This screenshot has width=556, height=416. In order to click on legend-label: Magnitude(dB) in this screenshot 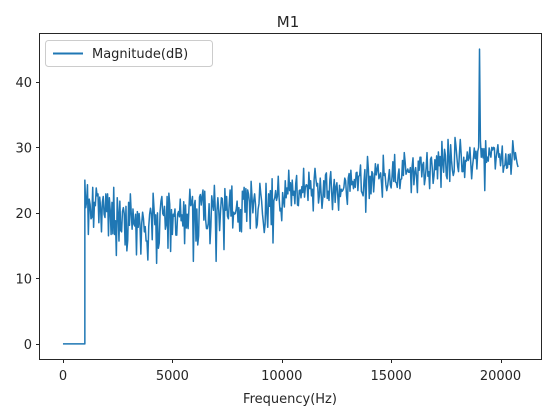, I will do `click(140, 54)`.